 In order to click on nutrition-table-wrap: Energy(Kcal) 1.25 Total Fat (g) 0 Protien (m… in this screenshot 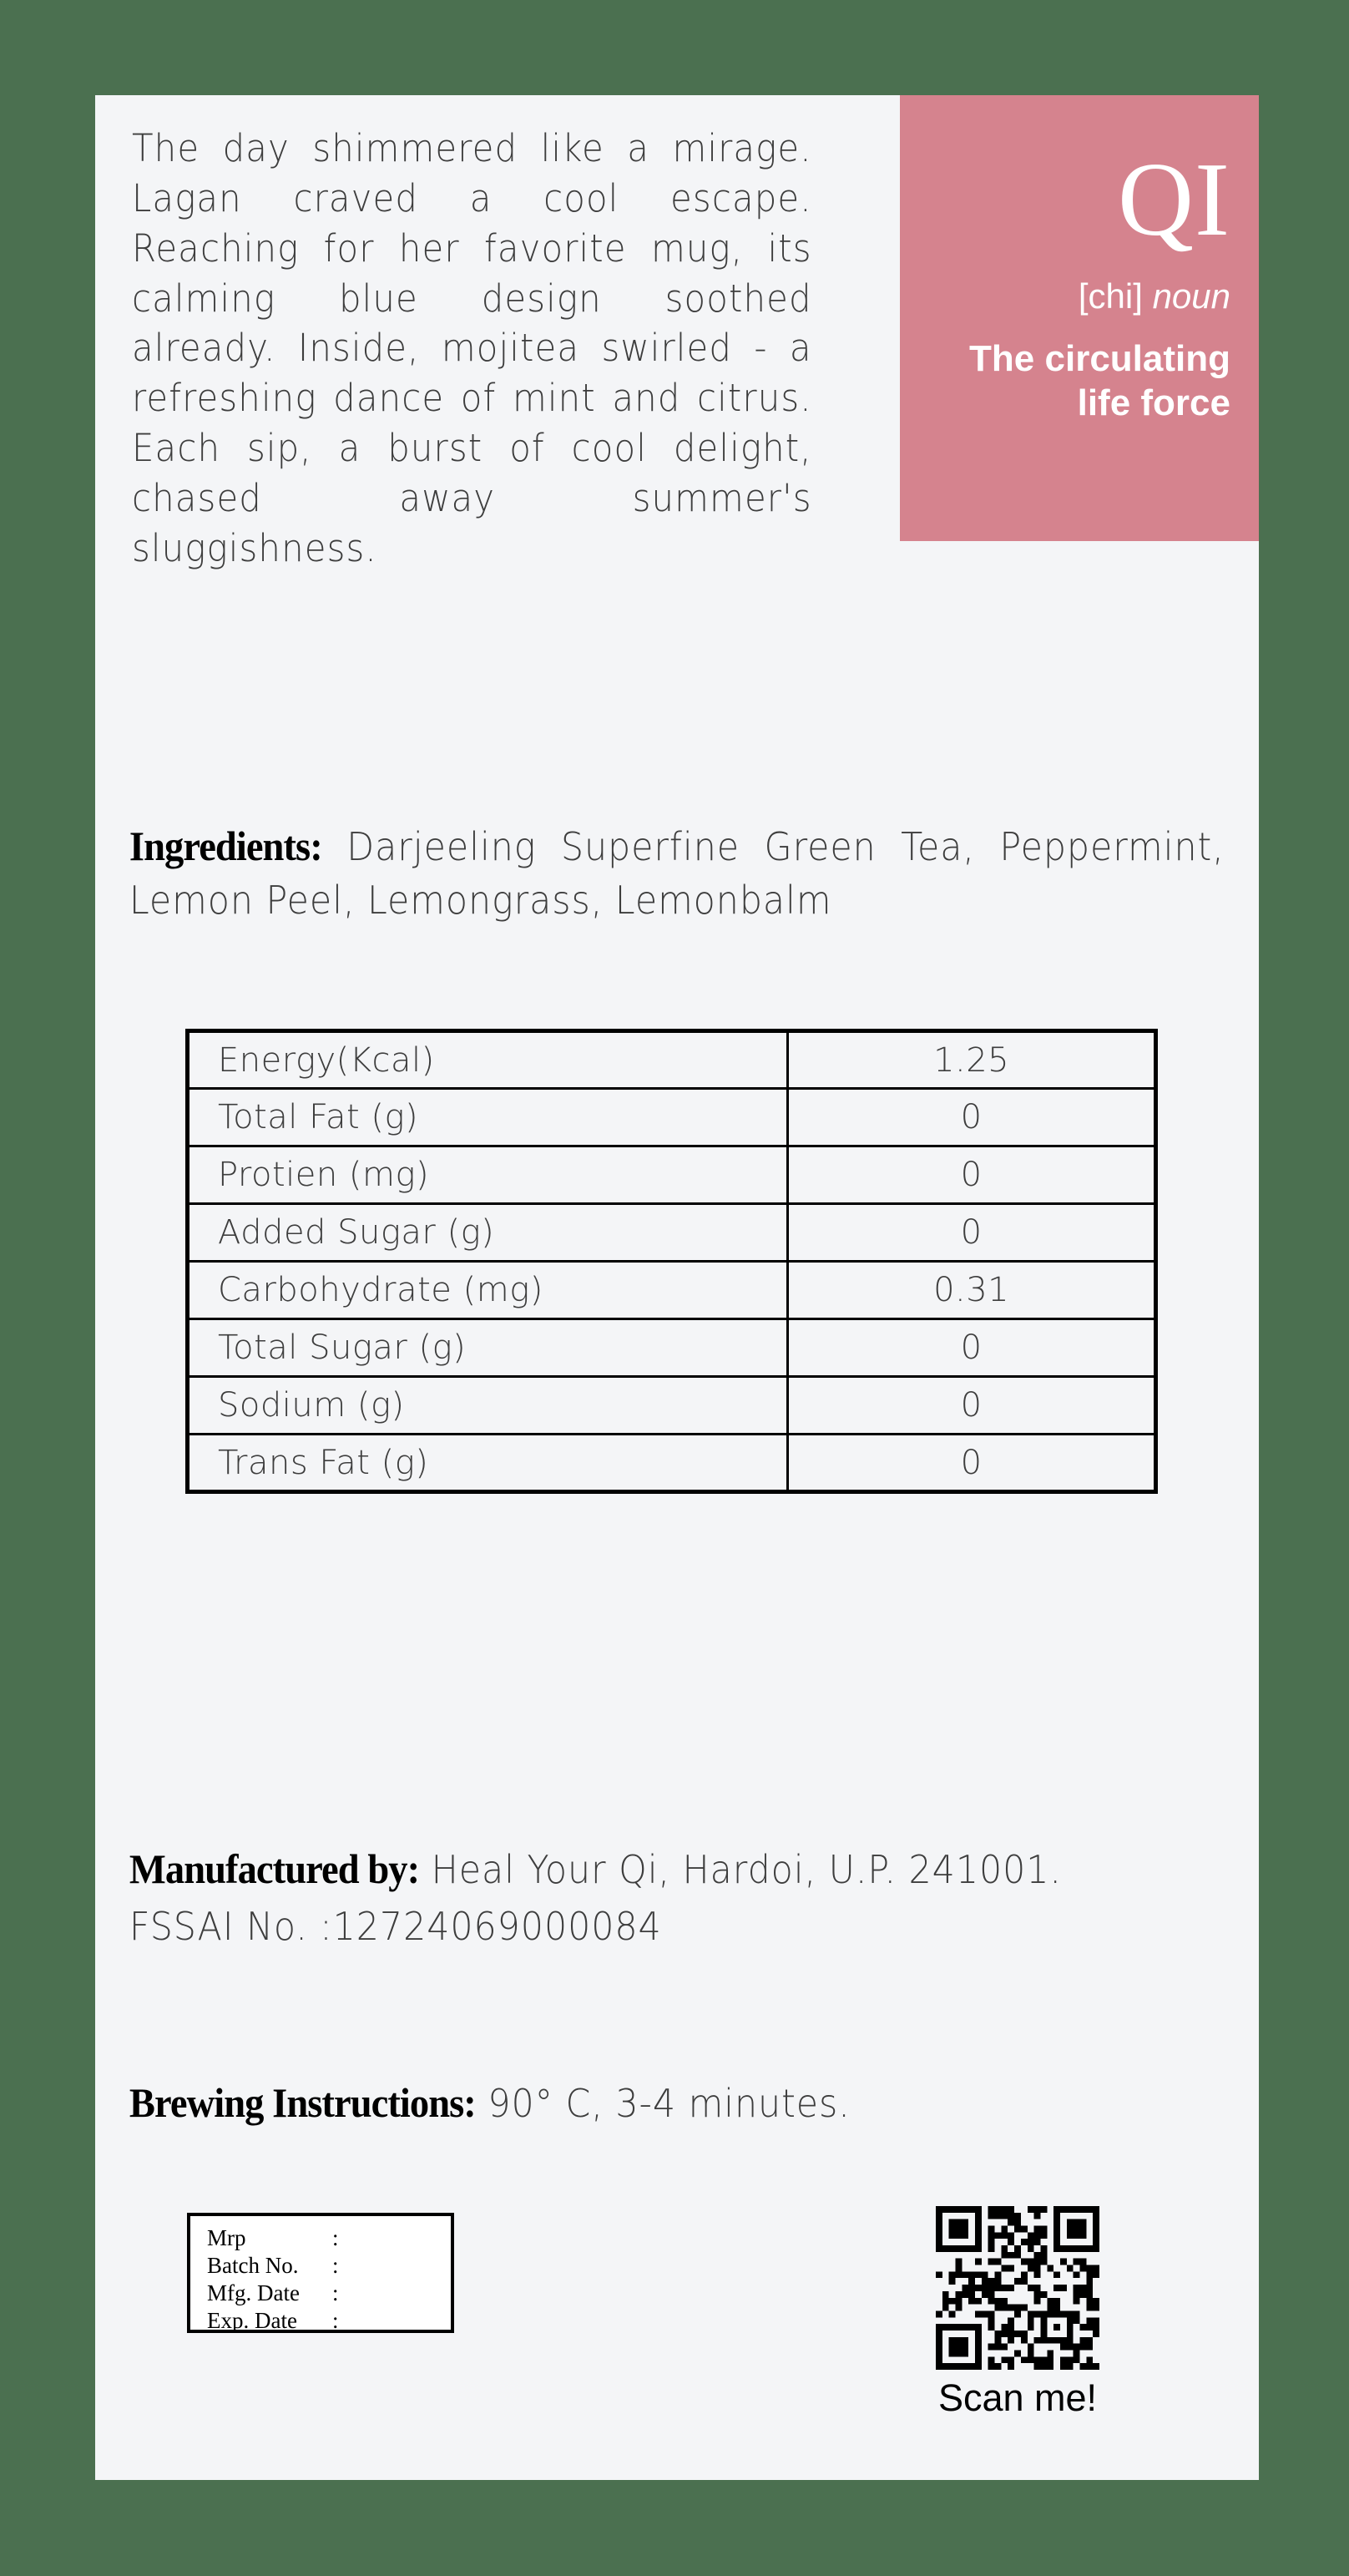, I will do `click(671, 1261)`.